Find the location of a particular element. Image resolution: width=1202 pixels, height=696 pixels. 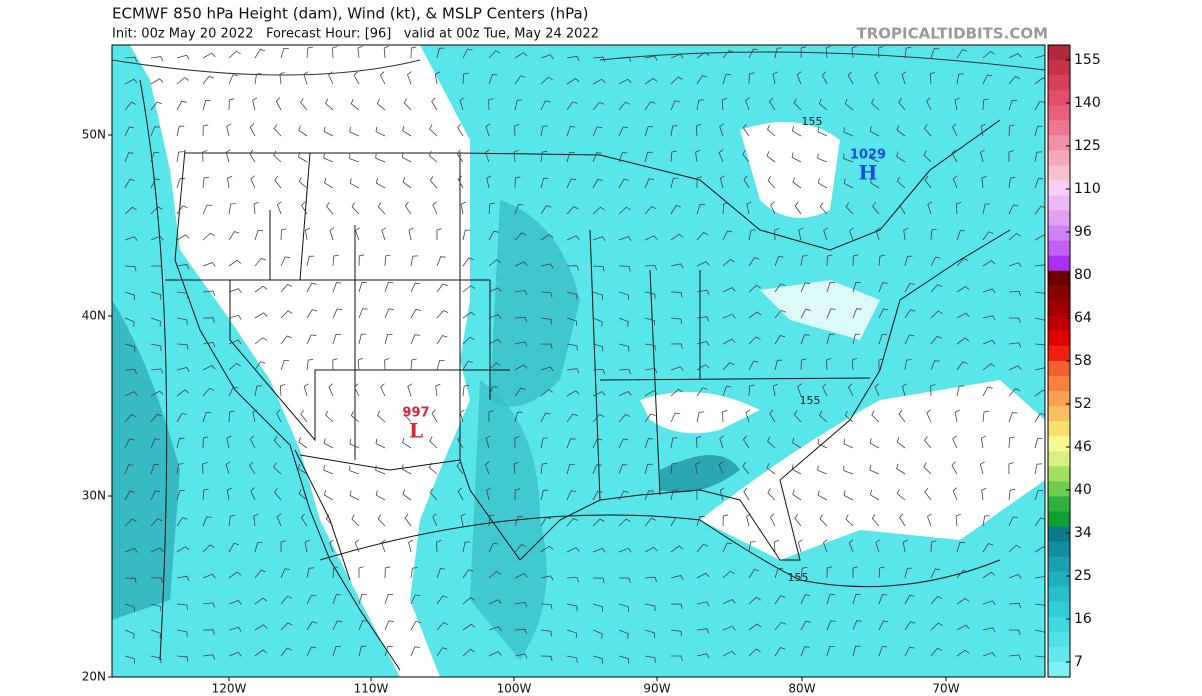

pressure-value: 997 is located at coordinates (415, 413).